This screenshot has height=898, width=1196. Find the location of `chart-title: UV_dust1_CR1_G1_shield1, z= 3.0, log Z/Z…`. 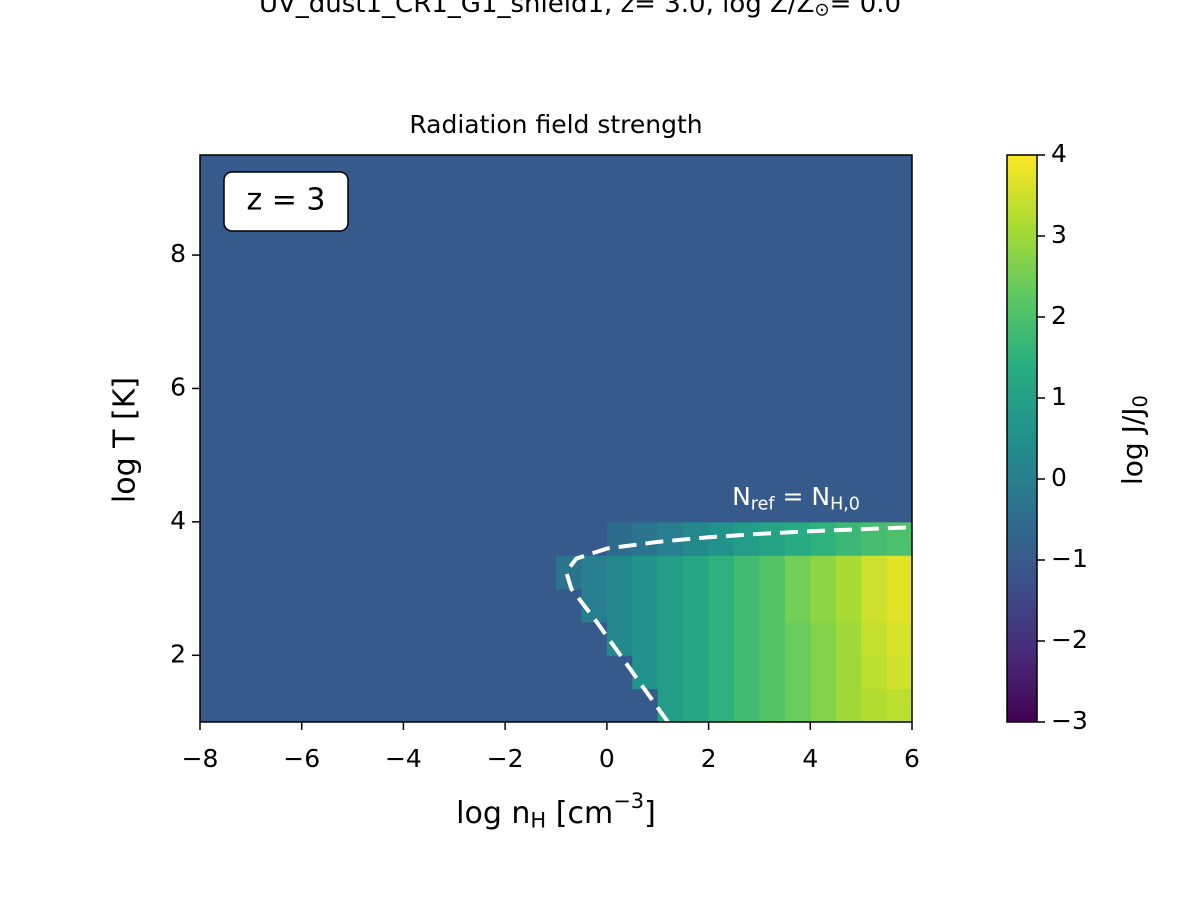

chart-title: UV_dust1_CR1_G1_shield1, z= 3.0, log Z/Z… is located at coordinates (580, 10).